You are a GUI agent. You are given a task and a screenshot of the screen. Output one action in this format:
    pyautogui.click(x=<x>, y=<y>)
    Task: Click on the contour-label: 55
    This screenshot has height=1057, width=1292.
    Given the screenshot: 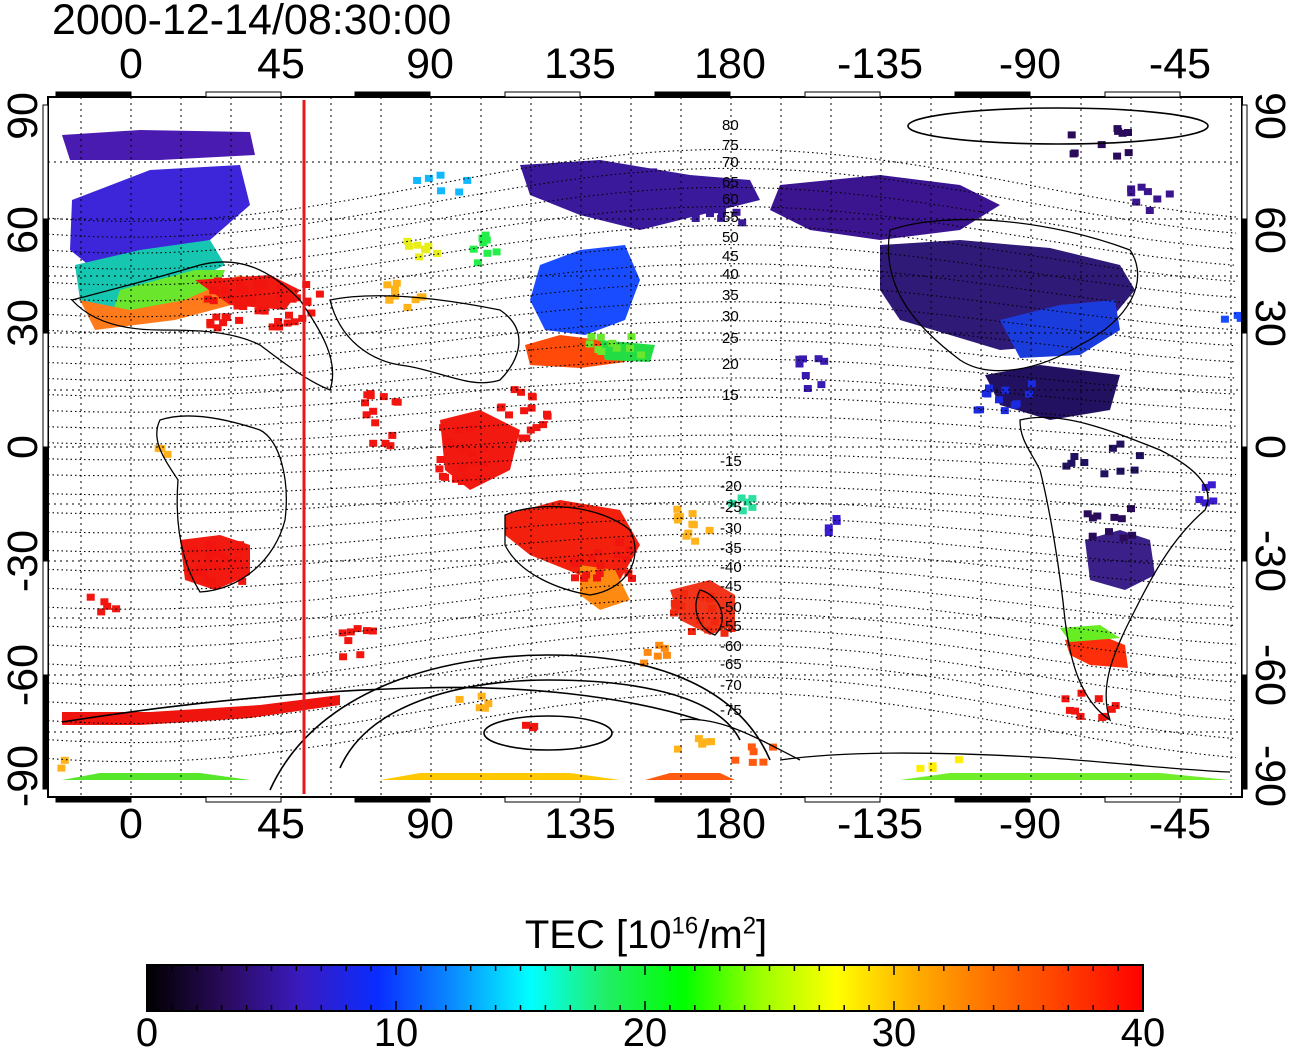 What is the action you would take?
    pyautogui.click(x=730, y=217)
    